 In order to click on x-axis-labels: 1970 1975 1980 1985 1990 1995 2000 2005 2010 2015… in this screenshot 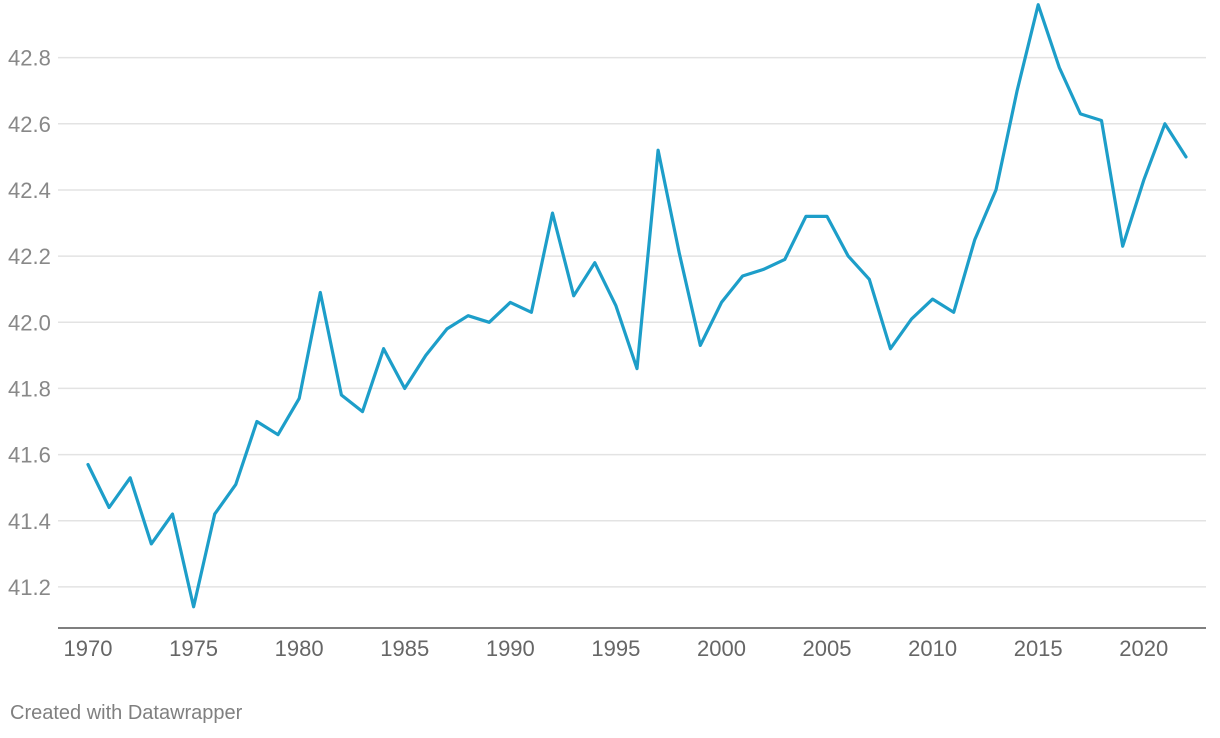, I will do `click(616, 648)`.